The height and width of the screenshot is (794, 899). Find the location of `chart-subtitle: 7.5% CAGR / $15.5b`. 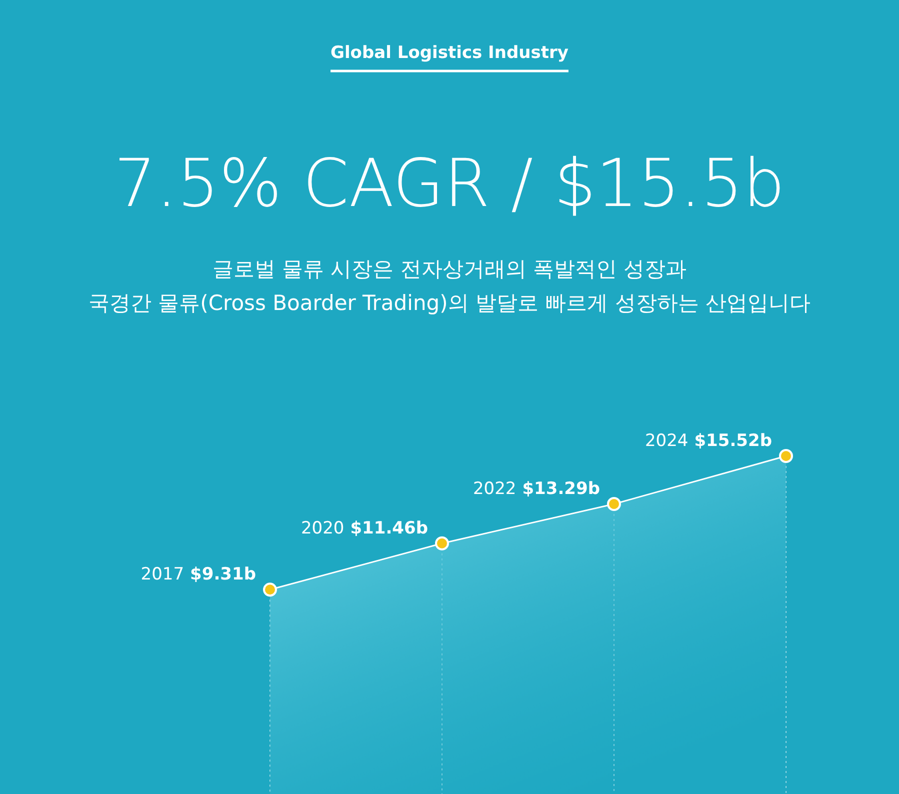

chart-subtitle: 7.5% CAGR / $15.5b is located at coordinates (449, 183).